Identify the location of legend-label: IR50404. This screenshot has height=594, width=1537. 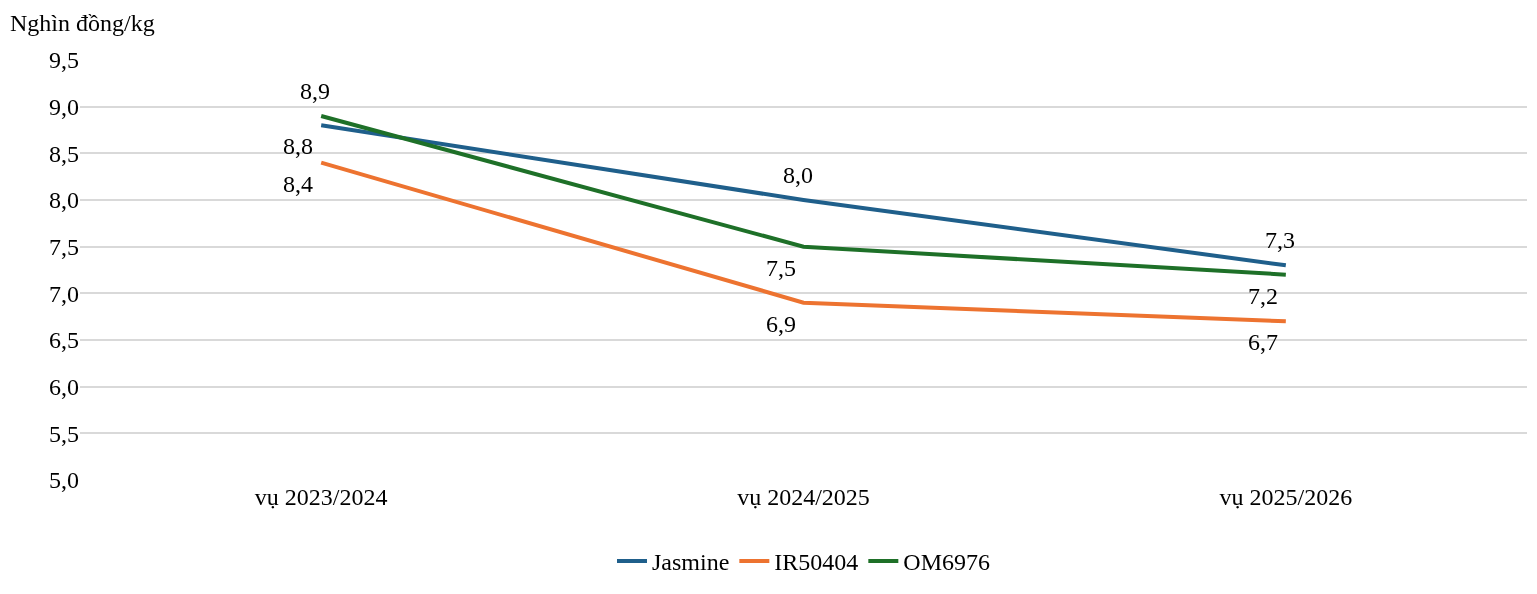
(816, 562).